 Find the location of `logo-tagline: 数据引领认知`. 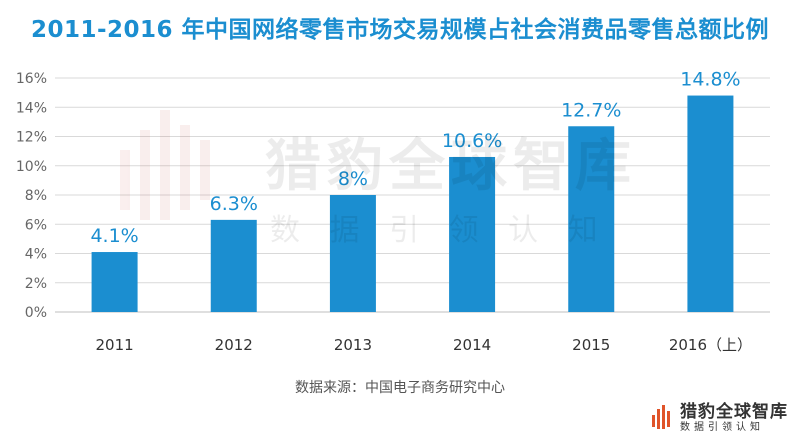

logo-tagline: 数据引领认知 is located at coordinates (722, 427).